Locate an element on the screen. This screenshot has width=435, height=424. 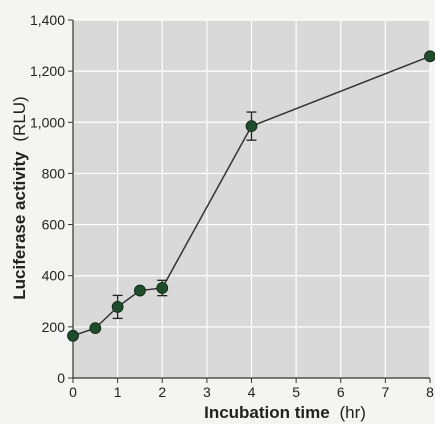
y-tick-label: 1,000 is located at coordinates (47, 122).